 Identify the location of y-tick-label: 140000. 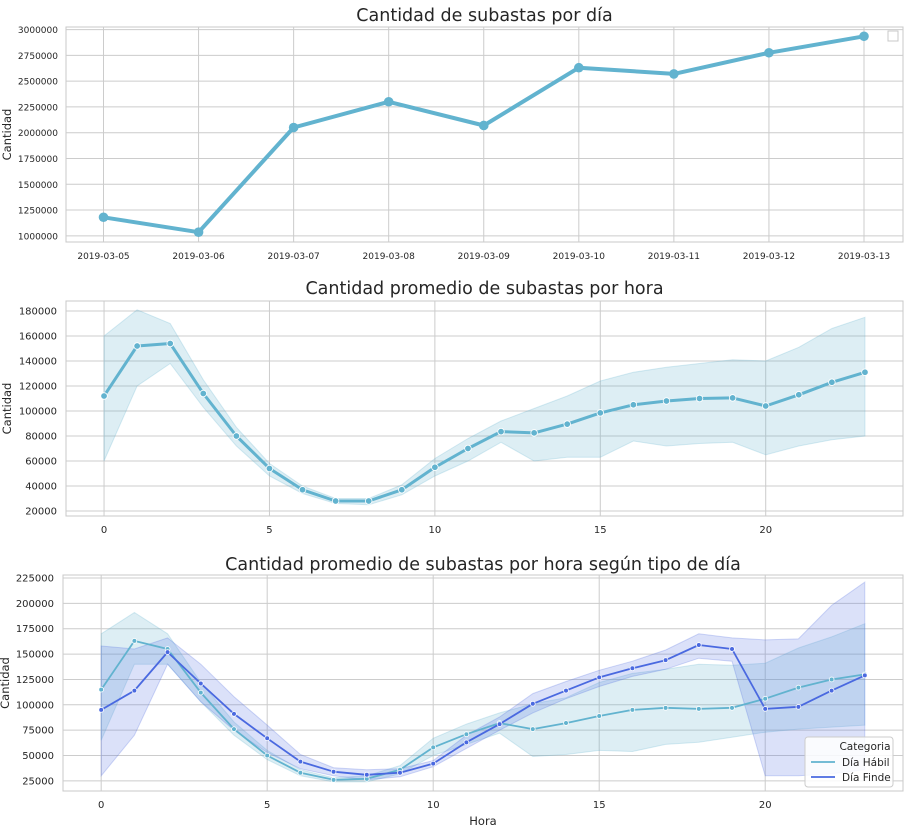
(38, 362).